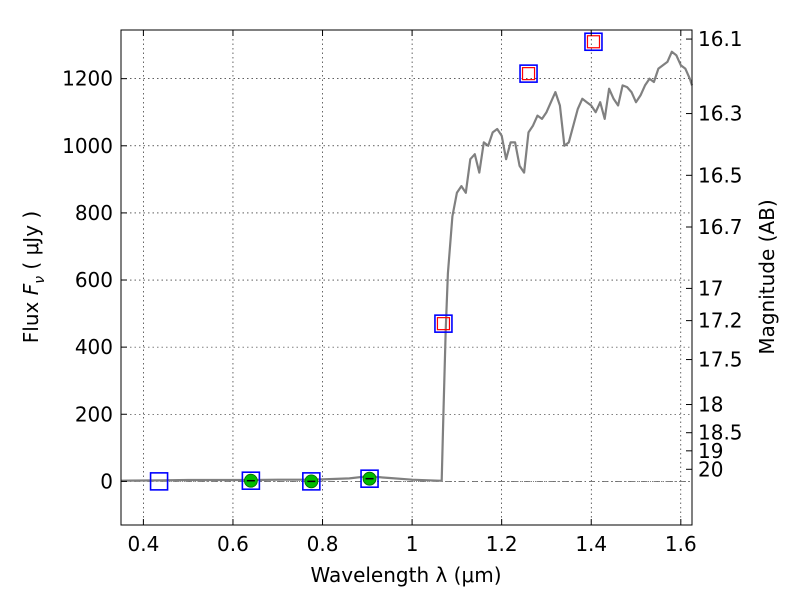 This screenshot has width=800, height=600. I want to click on y-axis-label-prefix: Flux, so click(31, 319).